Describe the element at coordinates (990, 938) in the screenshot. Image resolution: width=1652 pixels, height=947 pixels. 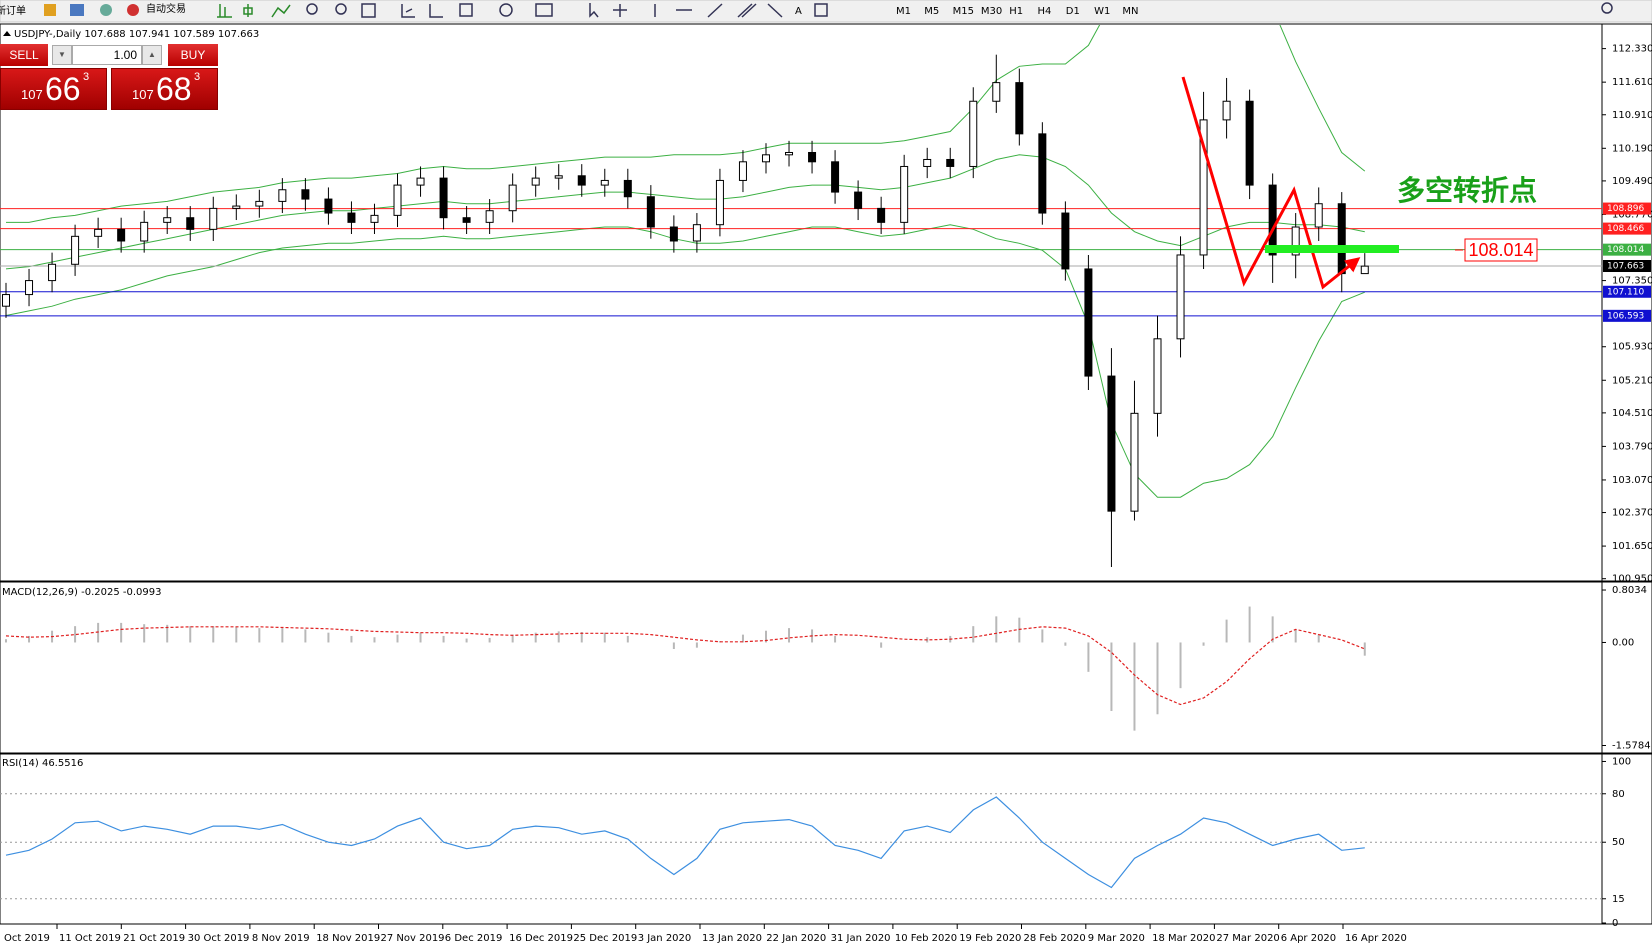
I see `x-tick-label: 19 Feb 2020` at that location.